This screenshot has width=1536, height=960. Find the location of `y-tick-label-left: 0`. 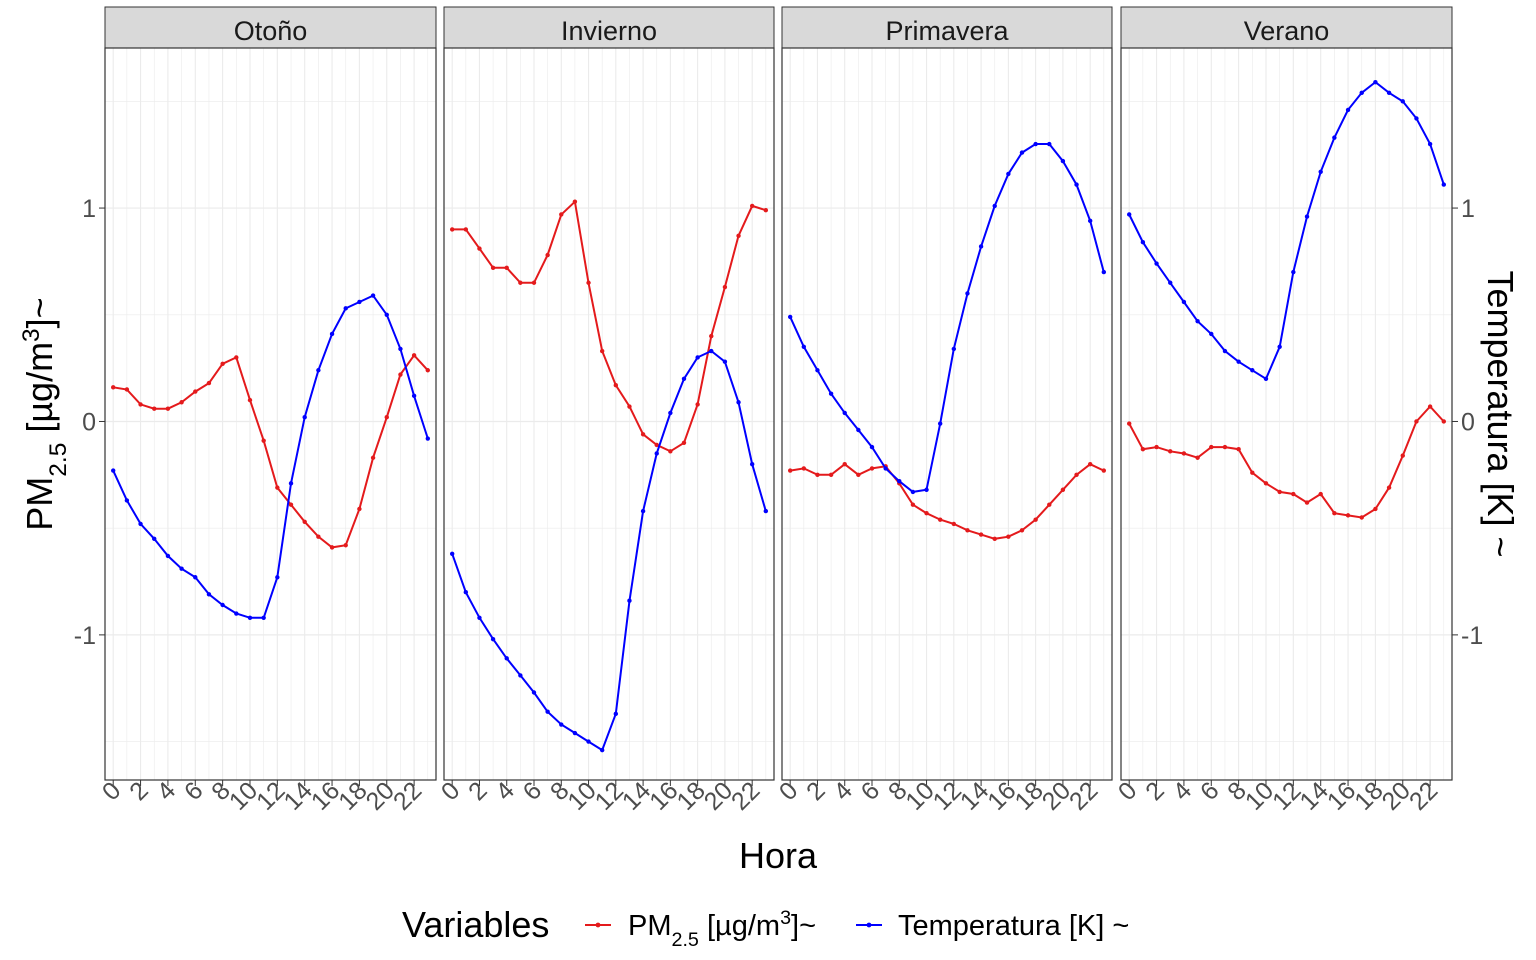

y-tick-label-left: 0 is located at coordinates (89, 422).